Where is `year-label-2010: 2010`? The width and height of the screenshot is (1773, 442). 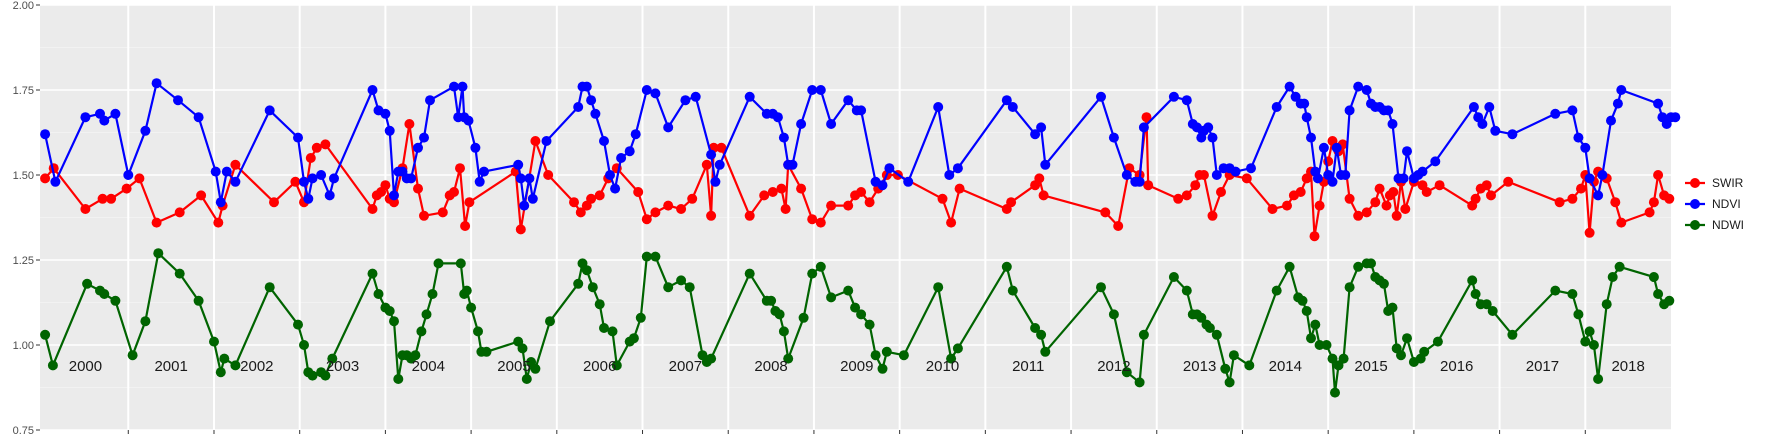 year-label-2010: 2010 is located at coordinates (942, 366).